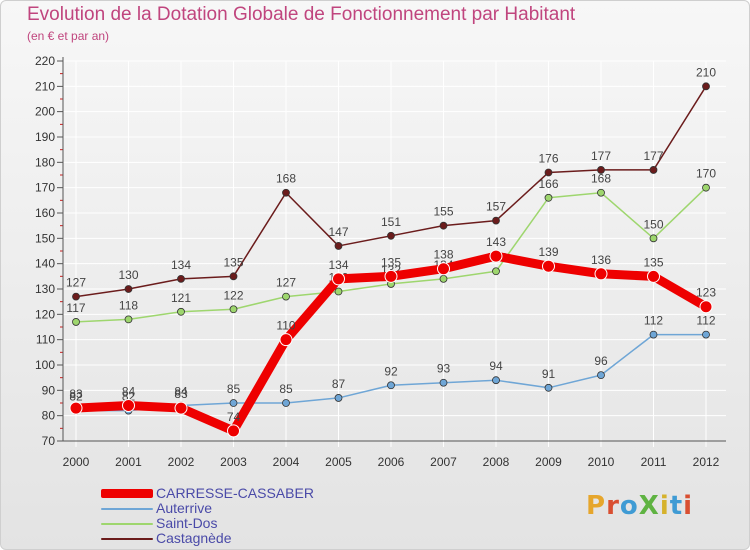  What do you see at coordinates (286, 179) in the screenshot?
I see `data-label-castagnede: 168` at bounding box center [286, 179].